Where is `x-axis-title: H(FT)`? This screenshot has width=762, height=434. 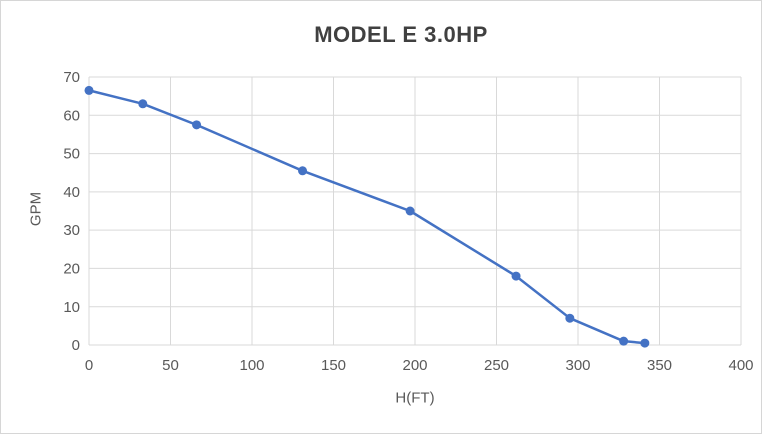
x-axis-title: H(FT) is located at coordinates (415, 398).